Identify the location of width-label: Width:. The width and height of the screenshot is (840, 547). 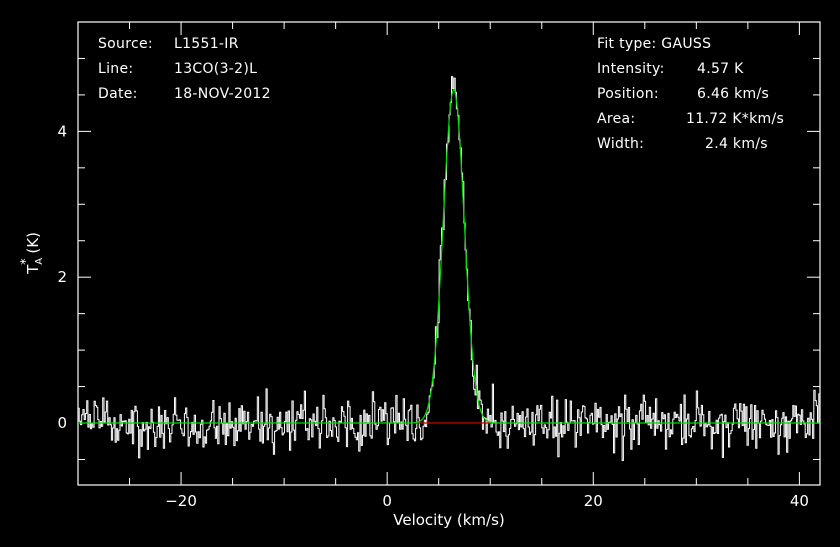
(621, 144).